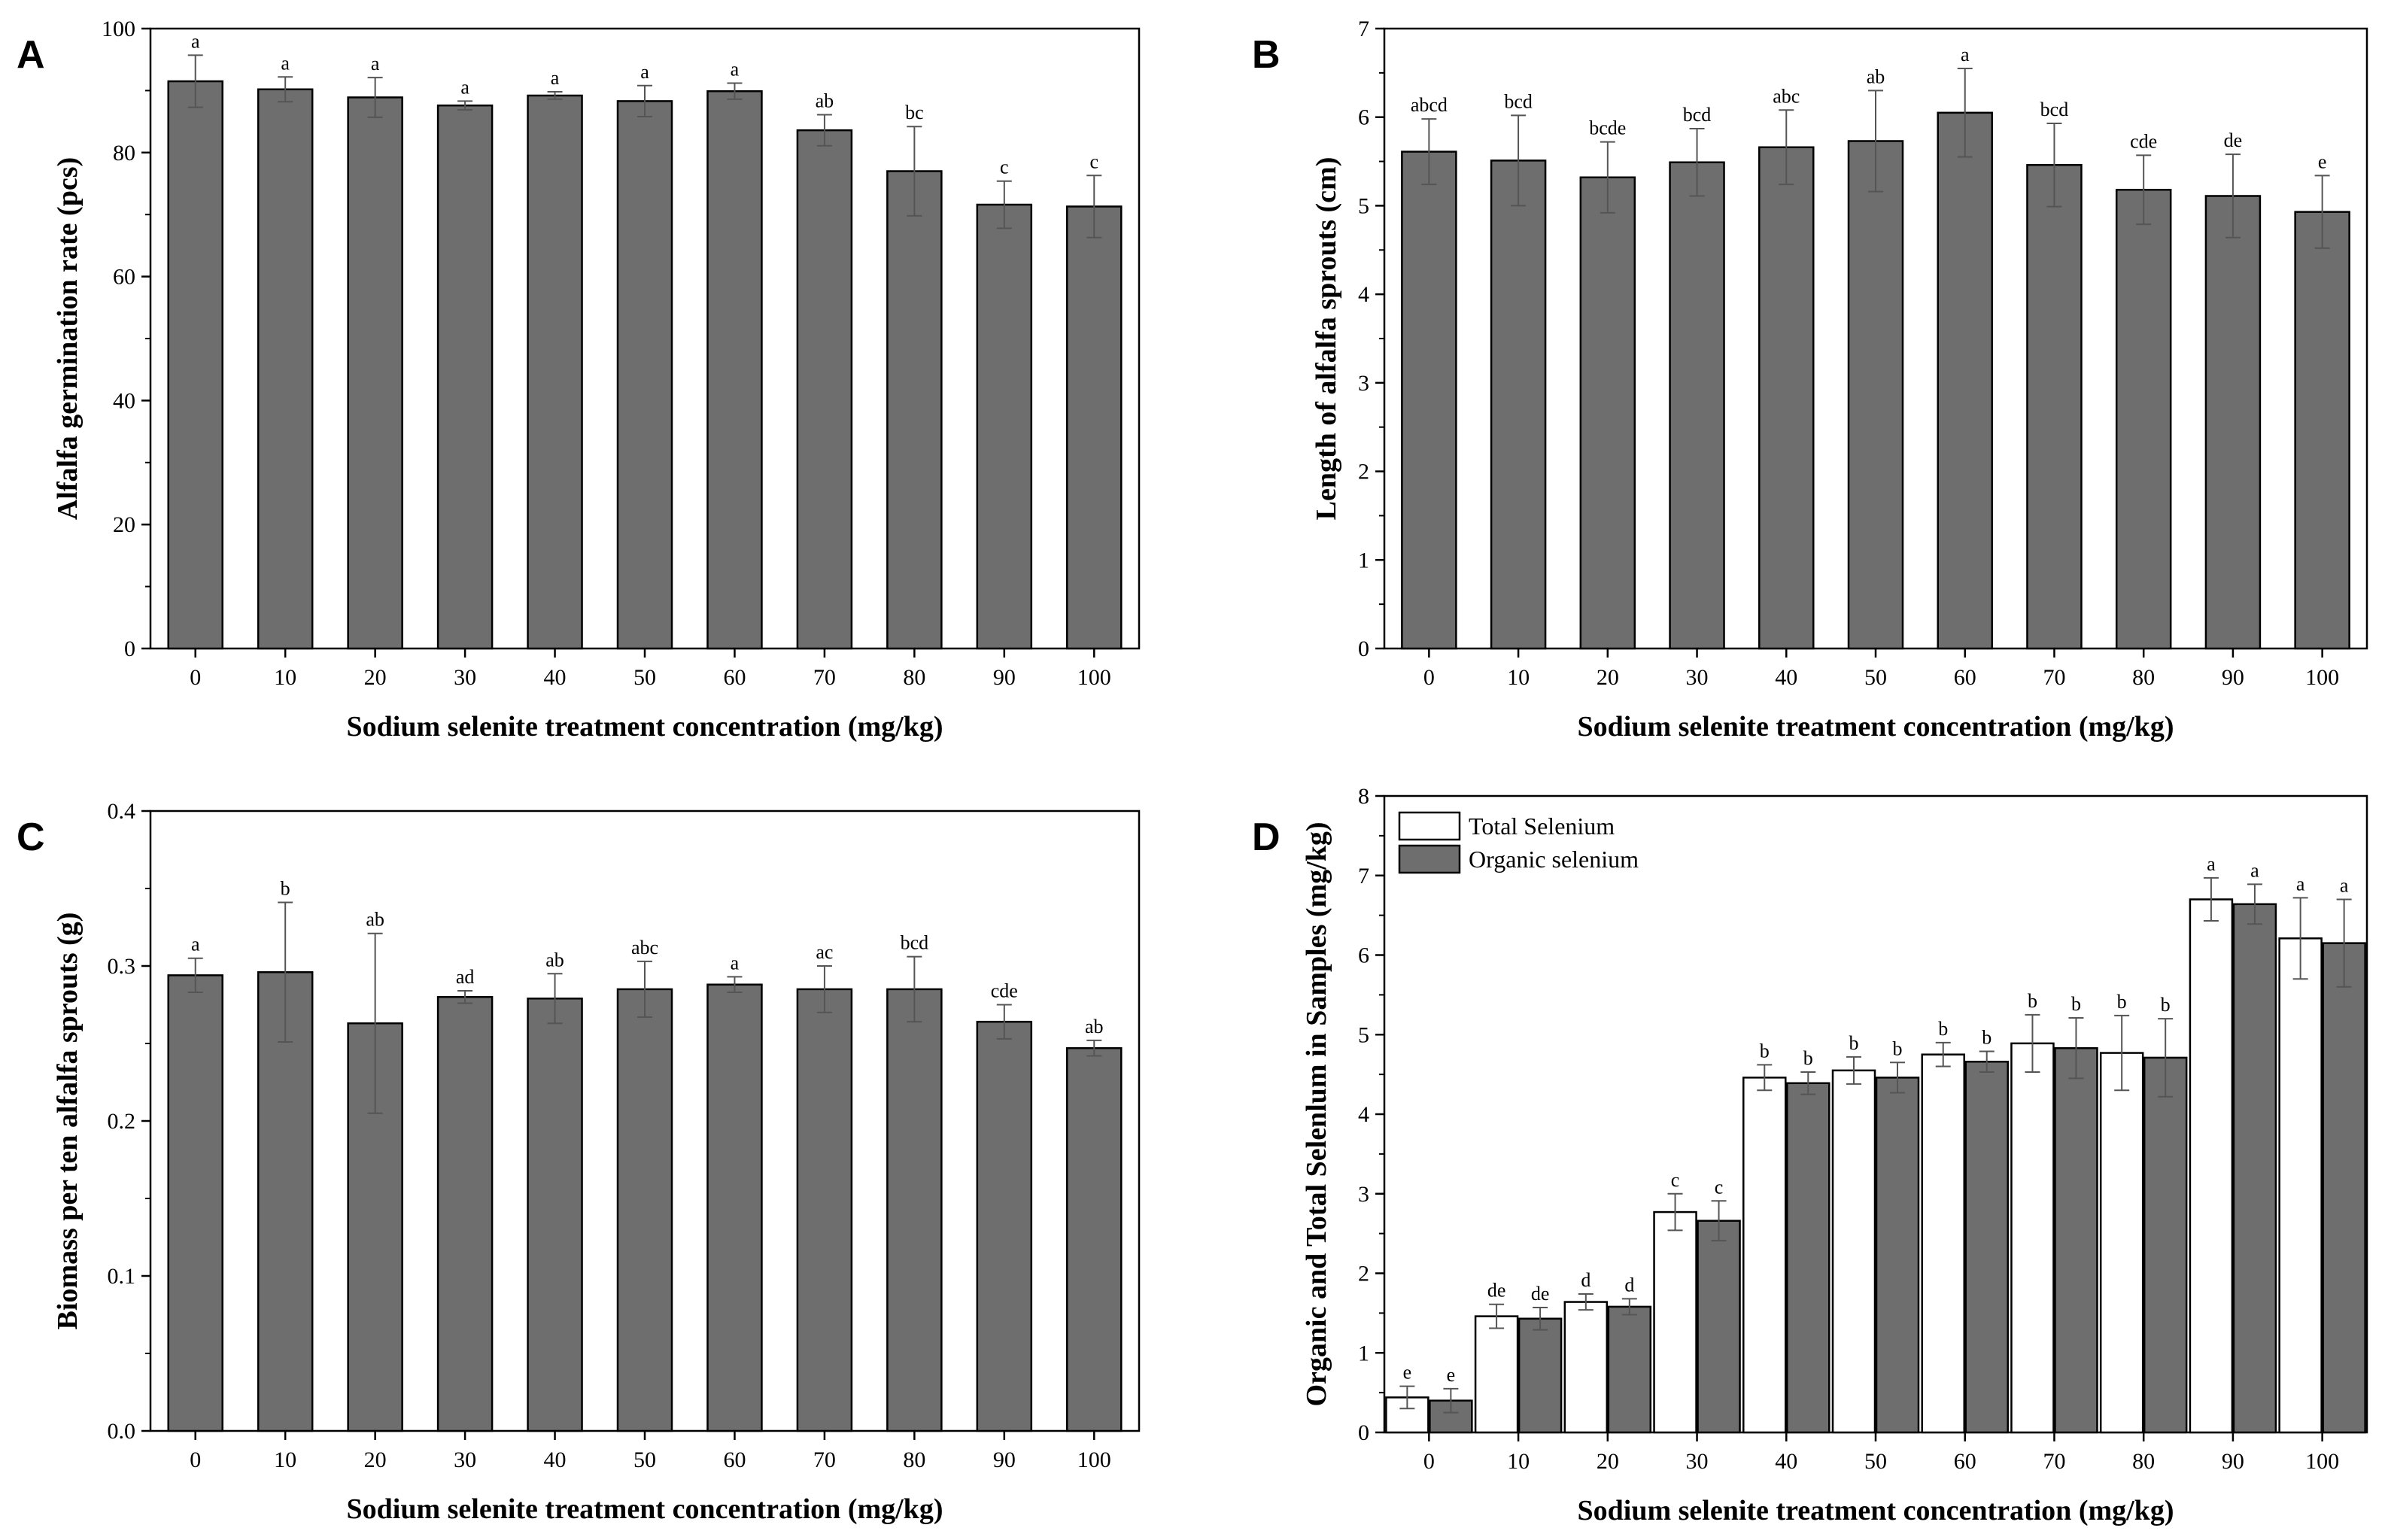  Describe the element at coordinates (1363, 1195) in the screenshot. I see `y-tick-label: 3` at that location.